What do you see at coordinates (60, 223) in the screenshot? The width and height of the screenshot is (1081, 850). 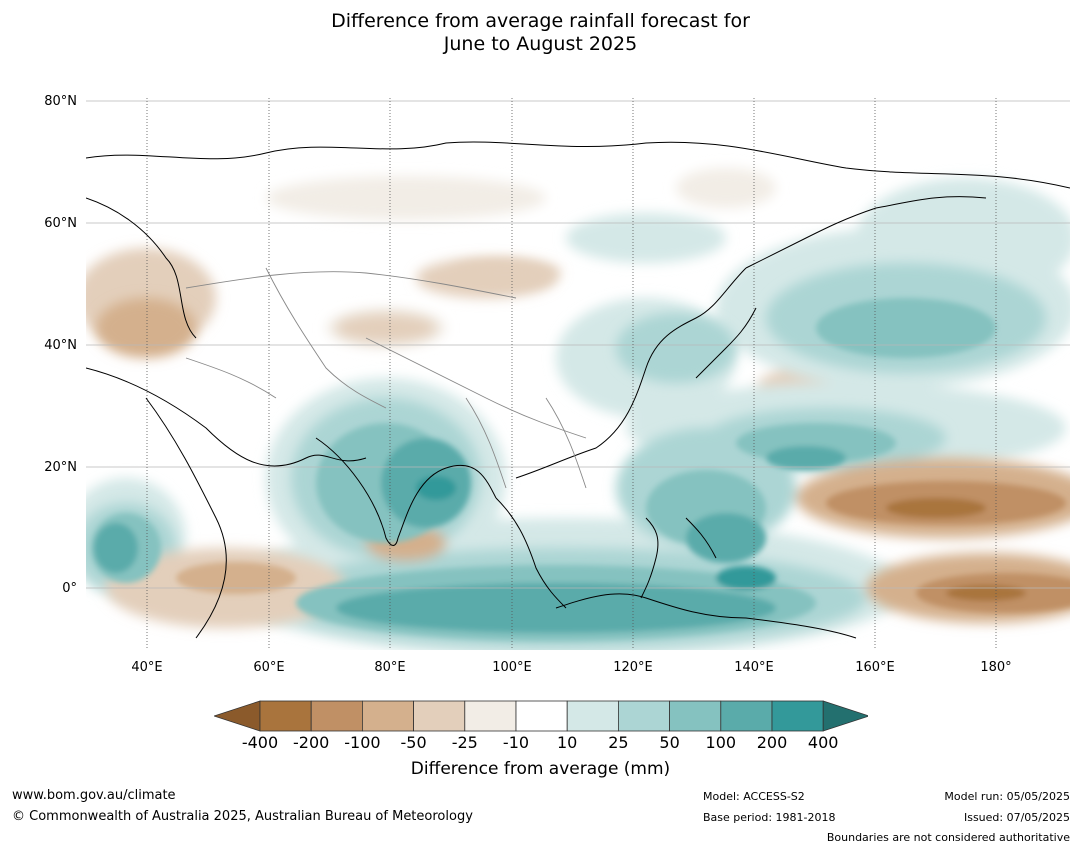 I see `lat-label-60n: 60°N` at bounding box center [60, 223].